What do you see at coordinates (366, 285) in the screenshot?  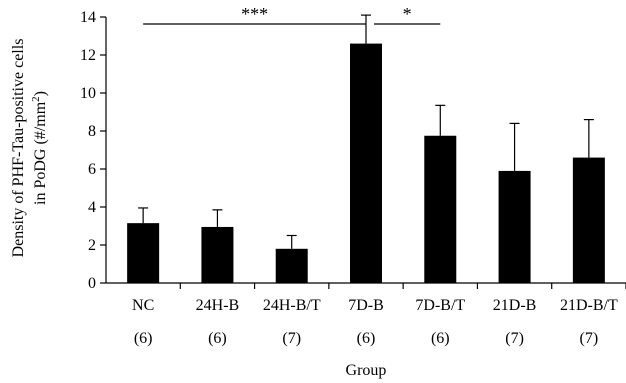 I see `x-axis` at bounding box center [366, 285].